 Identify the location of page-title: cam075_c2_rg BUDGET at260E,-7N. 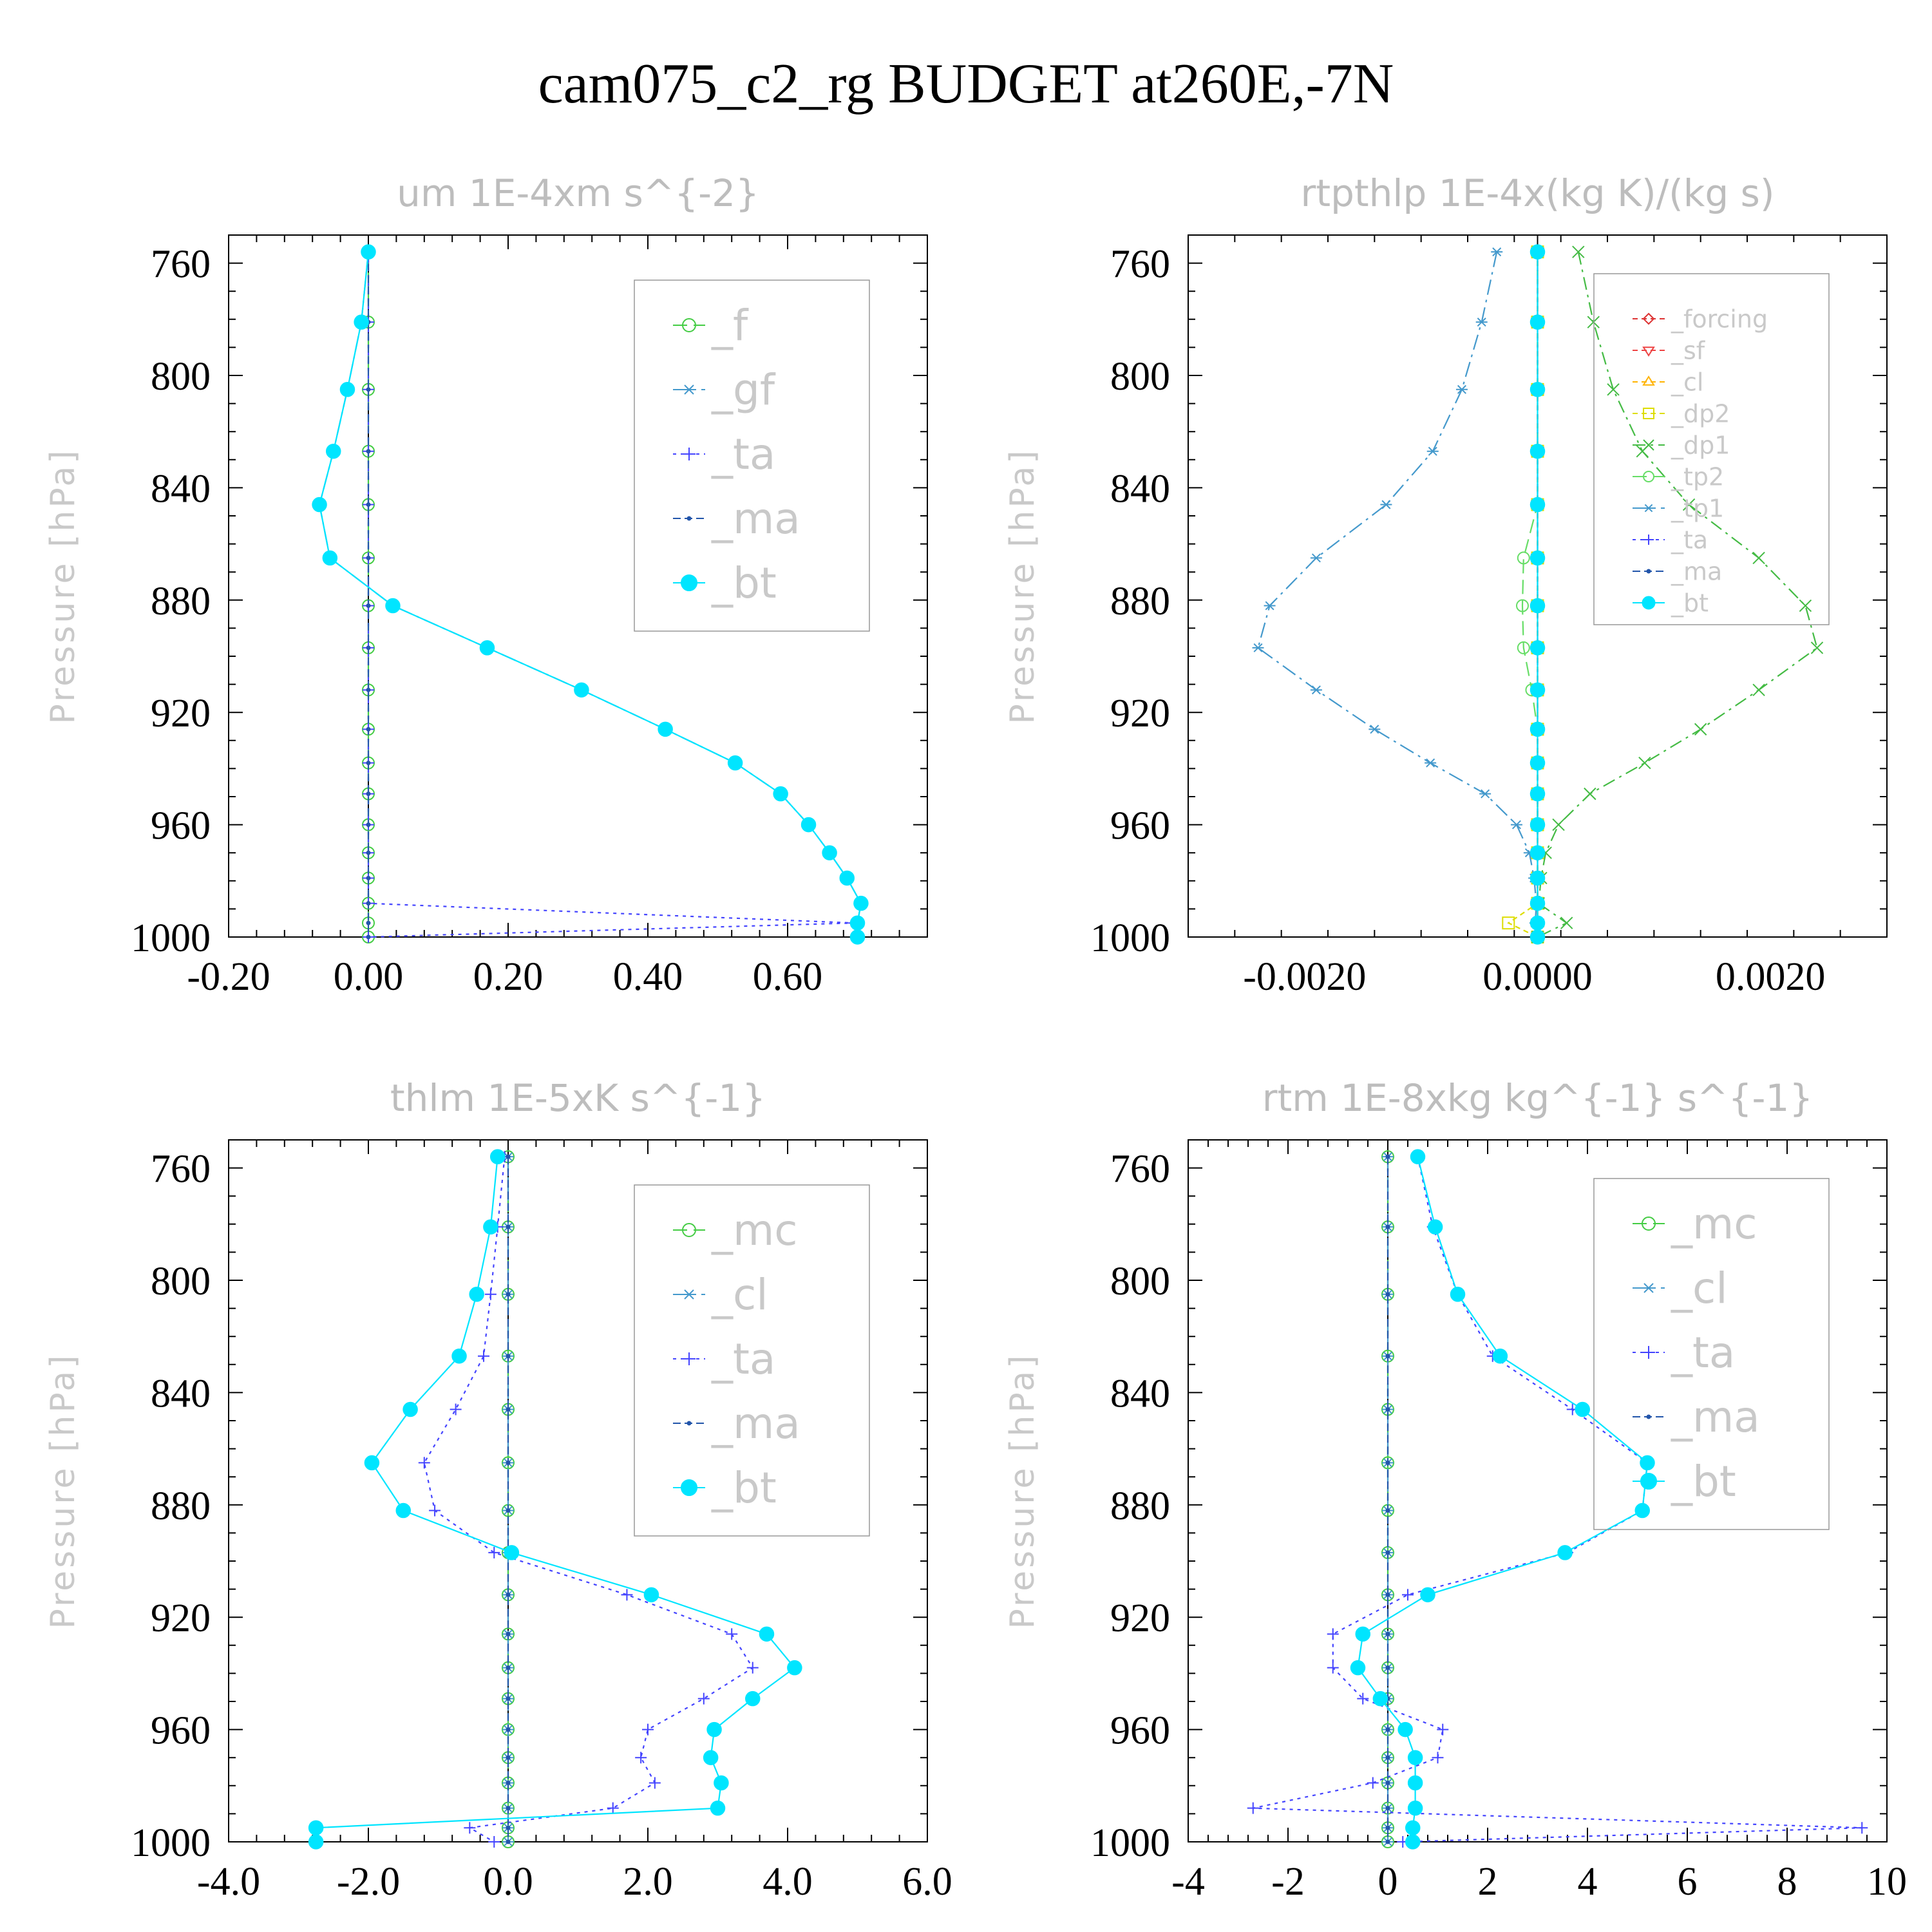
(966, 84).